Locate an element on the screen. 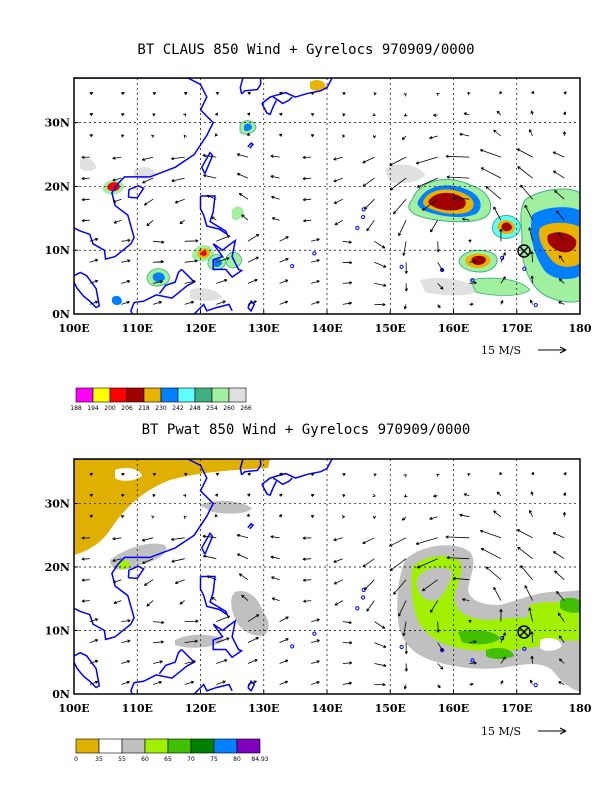 The image size is (612, 792). colorbar-label: 35 is located at coordinates (99, 759).